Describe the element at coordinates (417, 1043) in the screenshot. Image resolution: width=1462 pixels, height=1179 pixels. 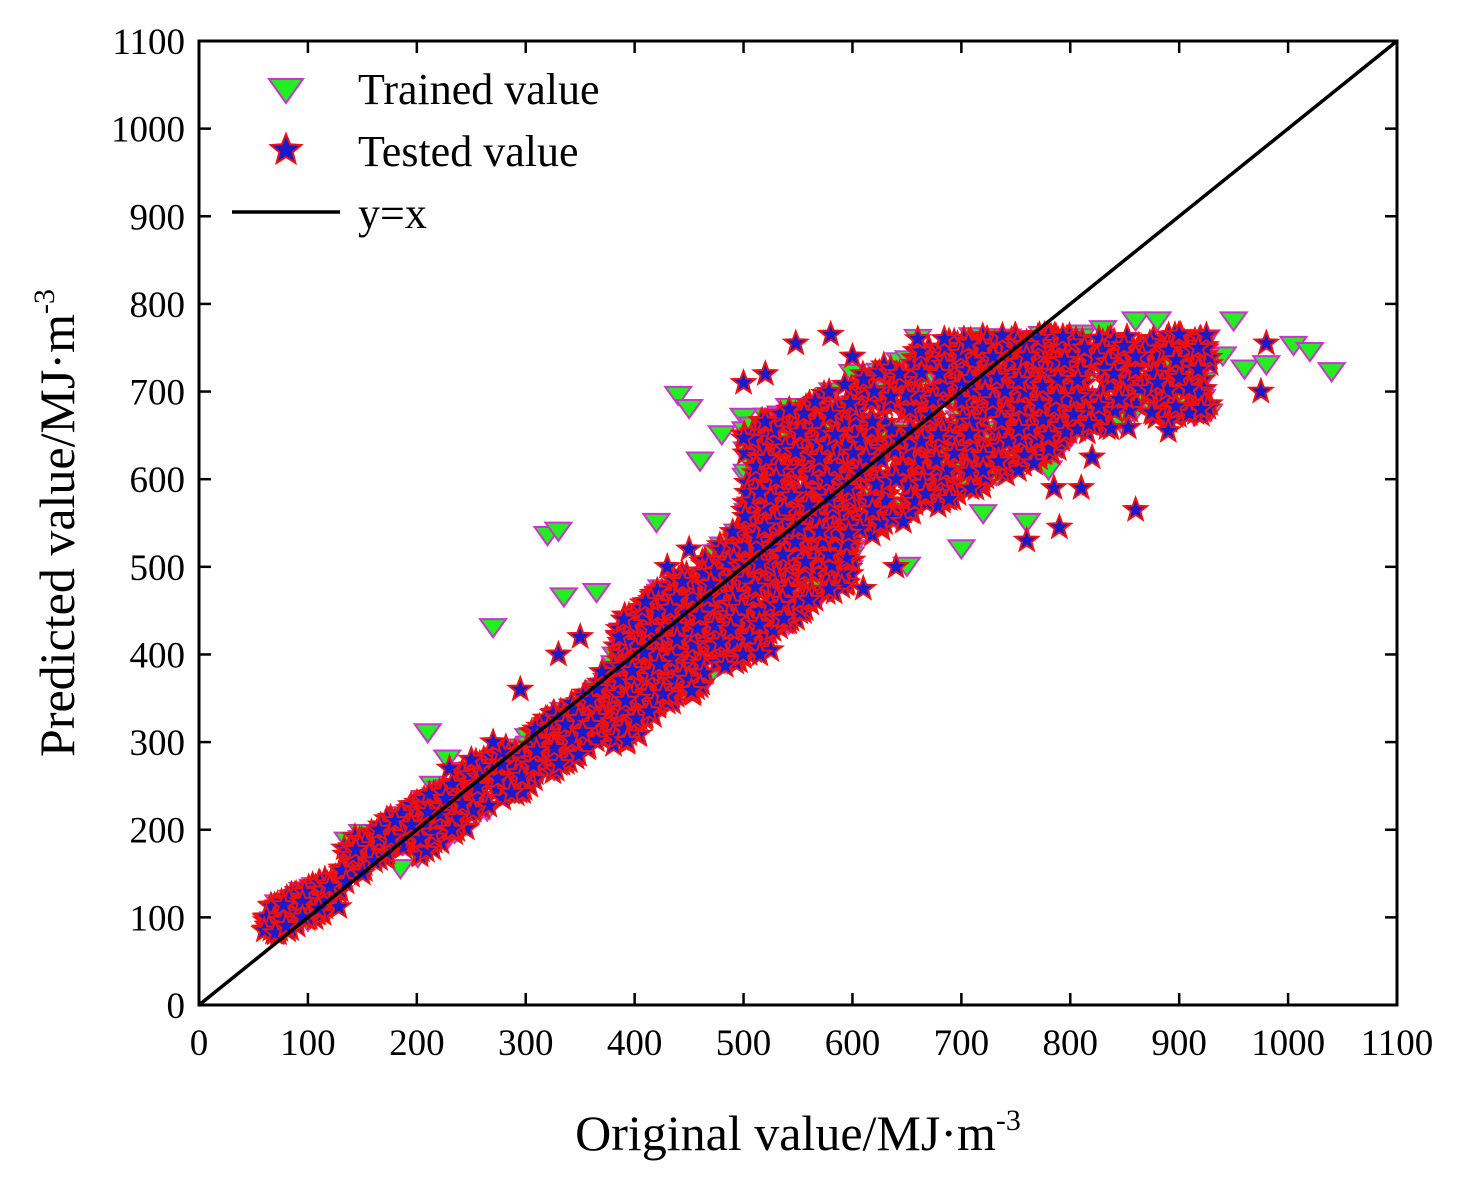
I see `x-tick-label: 200` at that location.